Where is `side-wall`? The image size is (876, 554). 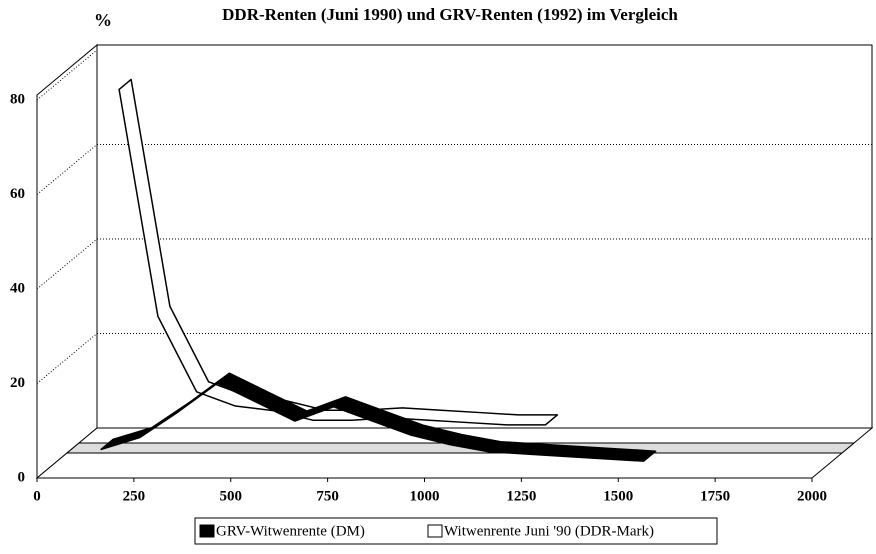 side-wall is located at coordinates (67, 261).